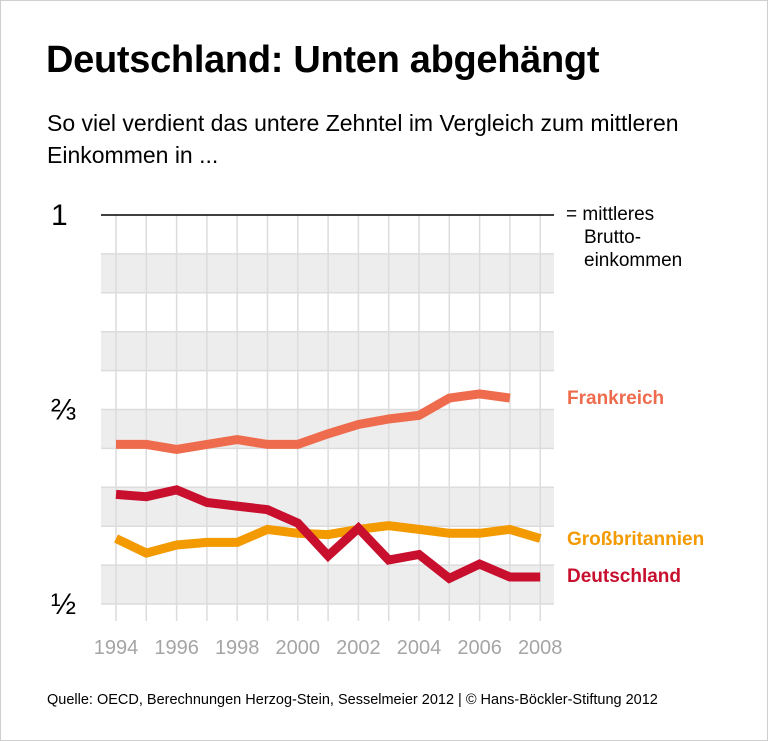 The height and width of the screenshot is (741, 768). Describe the element at coordinates (313, 421) in the screenshot. I see `series-line-frankreich` at that location.